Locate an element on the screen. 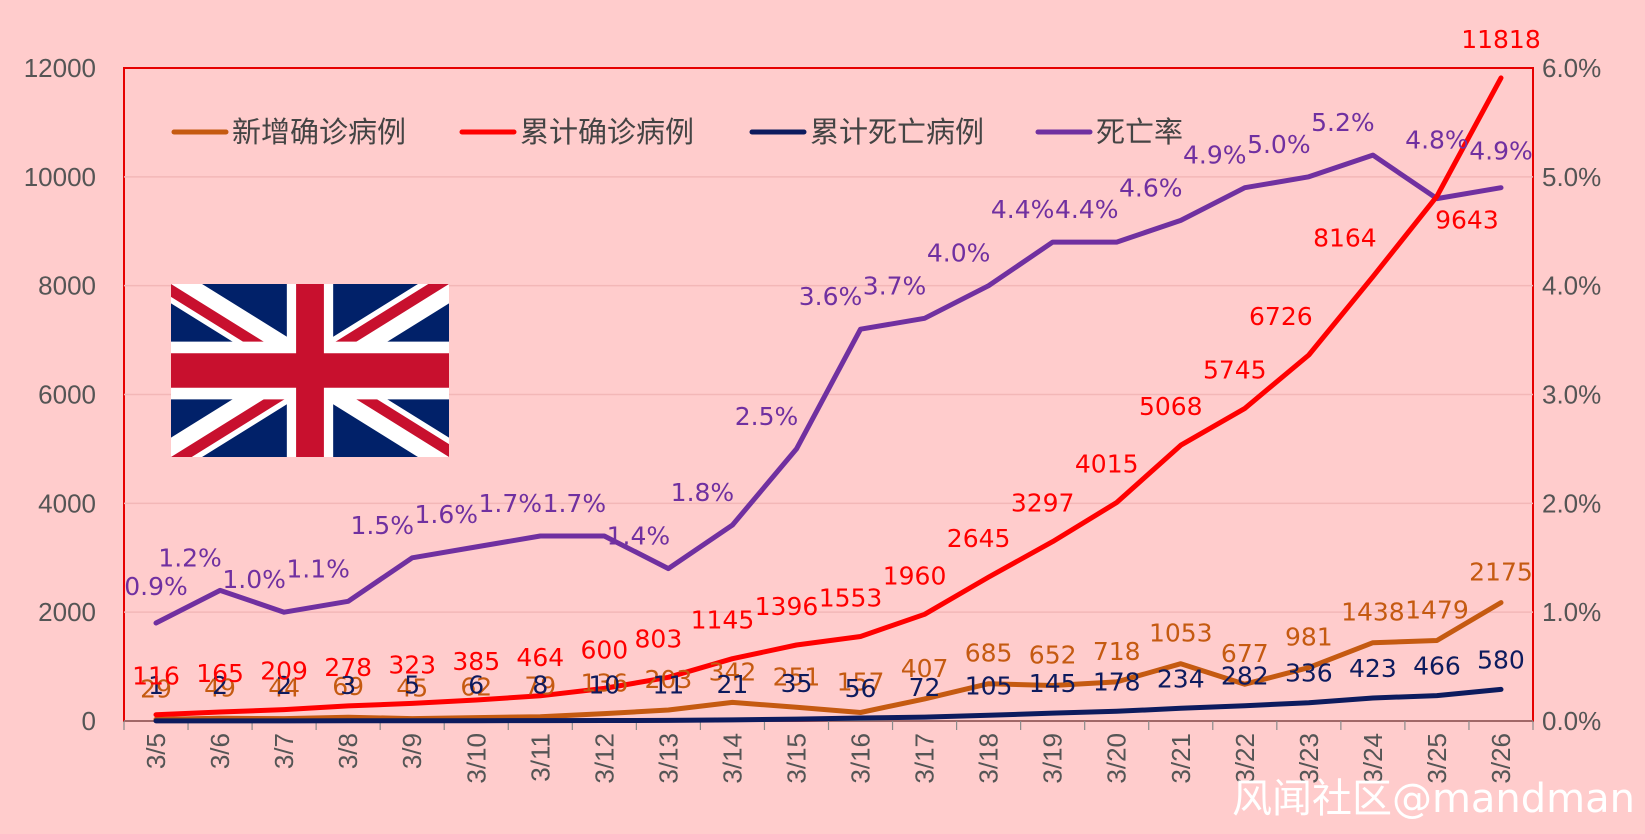  data-label: 1.1% is located at coordinates (318, 568).